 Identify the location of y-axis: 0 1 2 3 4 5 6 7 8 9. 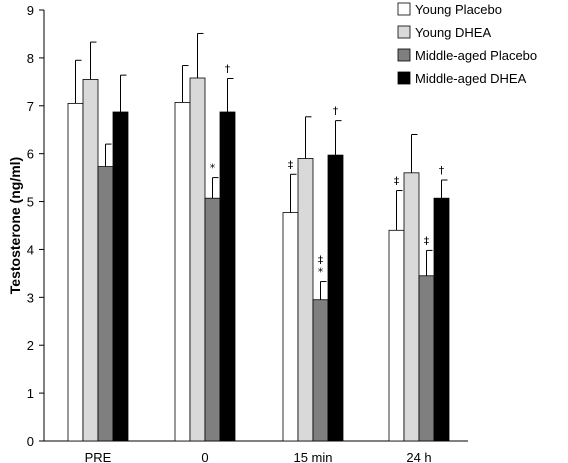
(36, 226).